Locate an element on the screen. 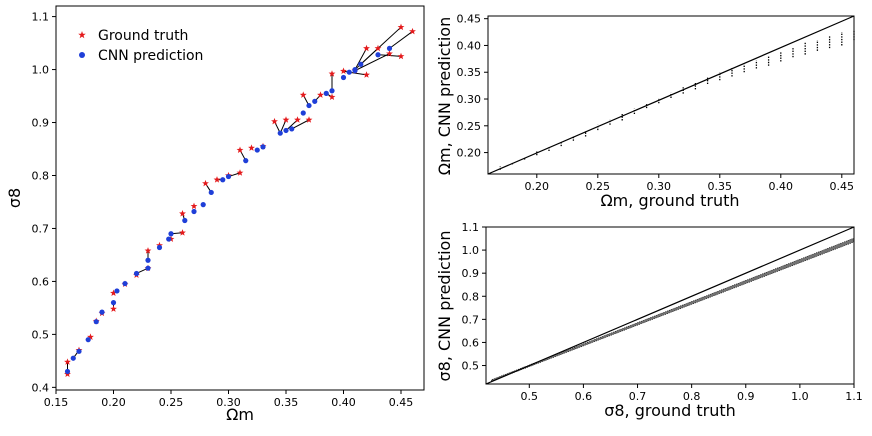  y-tick-label: 0.7 is located at coordinates (471, 319).